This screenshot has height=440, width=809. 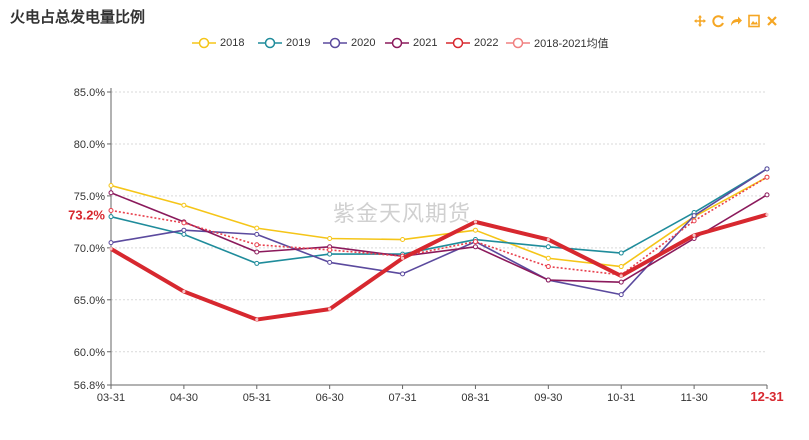 What do you see at coordinates (718, 21) in the screenshot?
I see `refresh-icon` at bounding box center [718, 21].